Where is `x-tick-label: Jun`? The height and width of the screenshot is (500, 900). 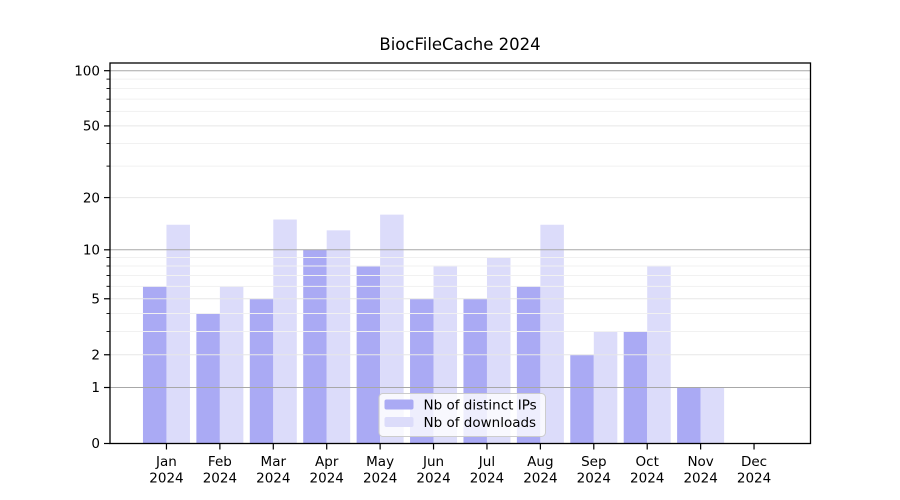 x-tick-label: Jun is located at coordinates (433, 462).